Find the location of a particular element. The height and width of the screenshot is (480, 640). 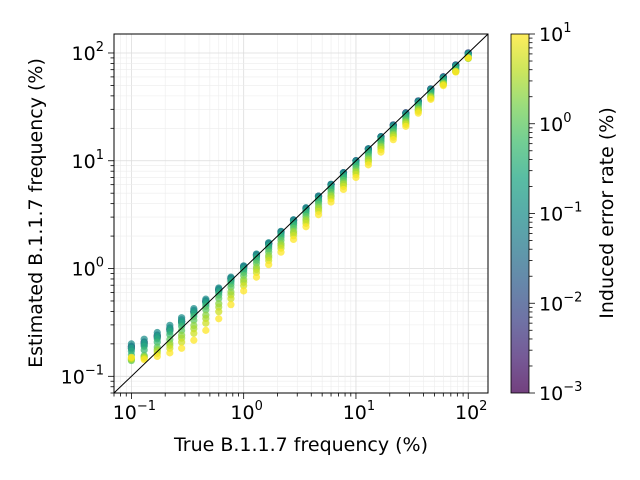

colorbar-tick-label: 10⁰ is located at coordinates (555, 123).